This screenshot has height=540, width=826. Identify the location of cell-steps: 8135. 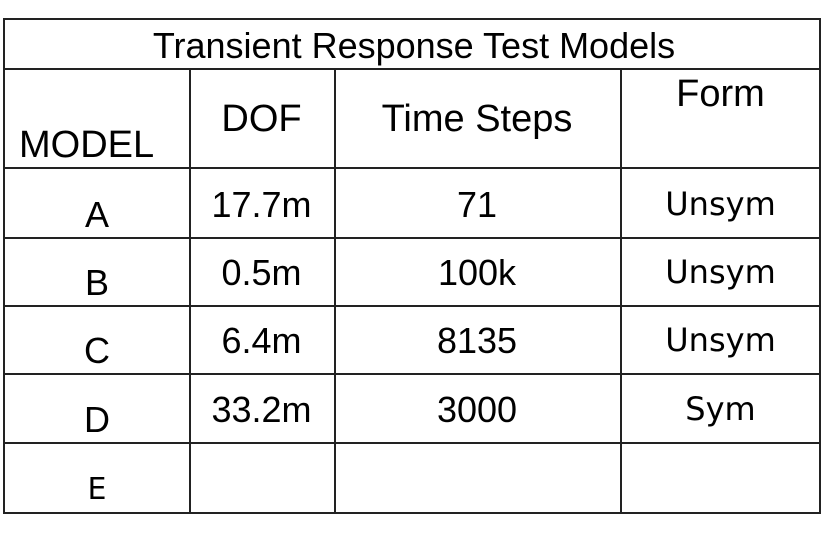
(477, 340).